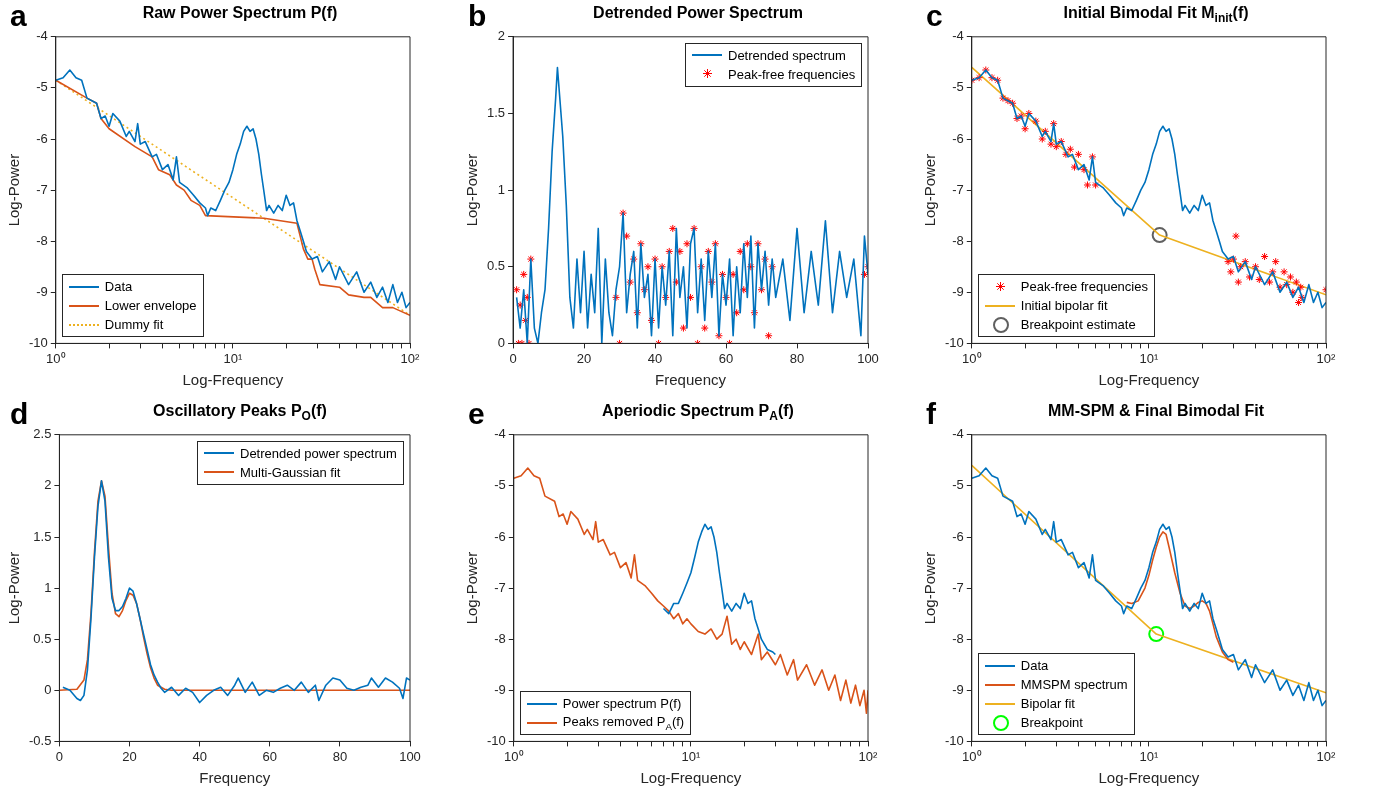  I want to click on legend-label: Peaks removed P$_{A}$(f), so click(623, 723).